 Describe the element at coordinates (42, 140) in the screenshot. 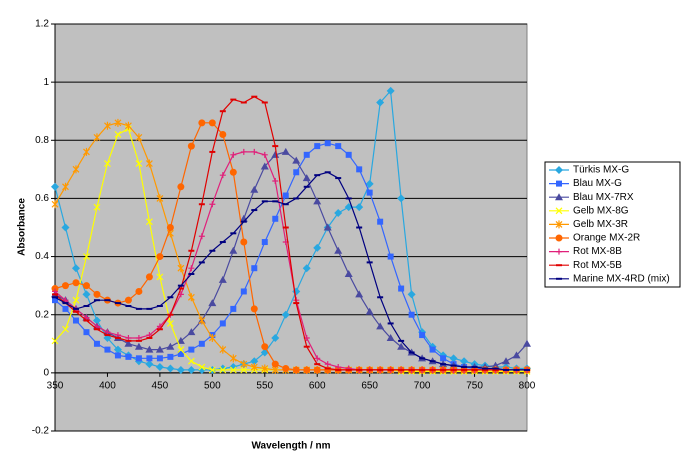

I see `y-tick-label: 0.8` at that location.